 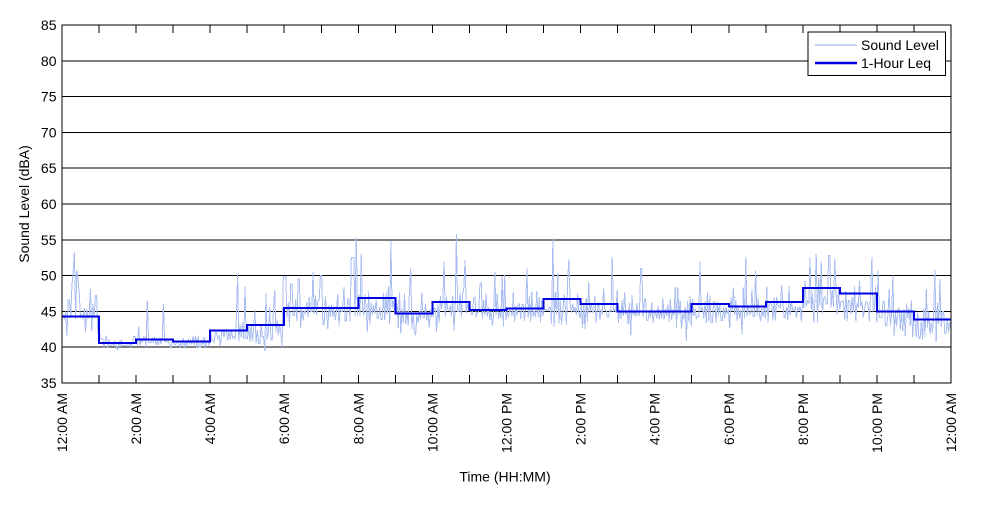 What do you see at coordinates (49, 168) in the screenshot?
I see `svg-text: 65` at bounding box center [49, 168].